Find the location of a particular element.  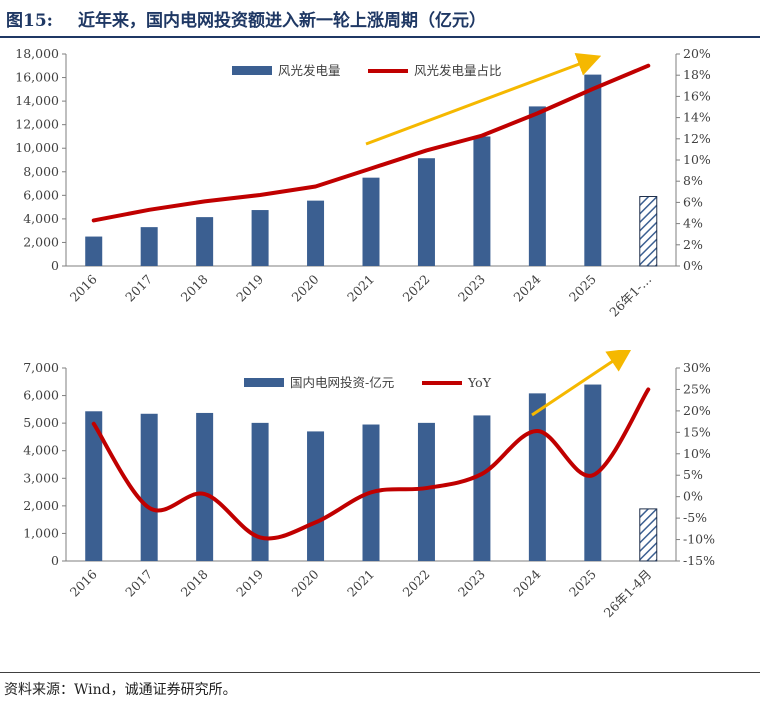

y-left-tick-label: 16,000 is located at coordinates (37, 77).